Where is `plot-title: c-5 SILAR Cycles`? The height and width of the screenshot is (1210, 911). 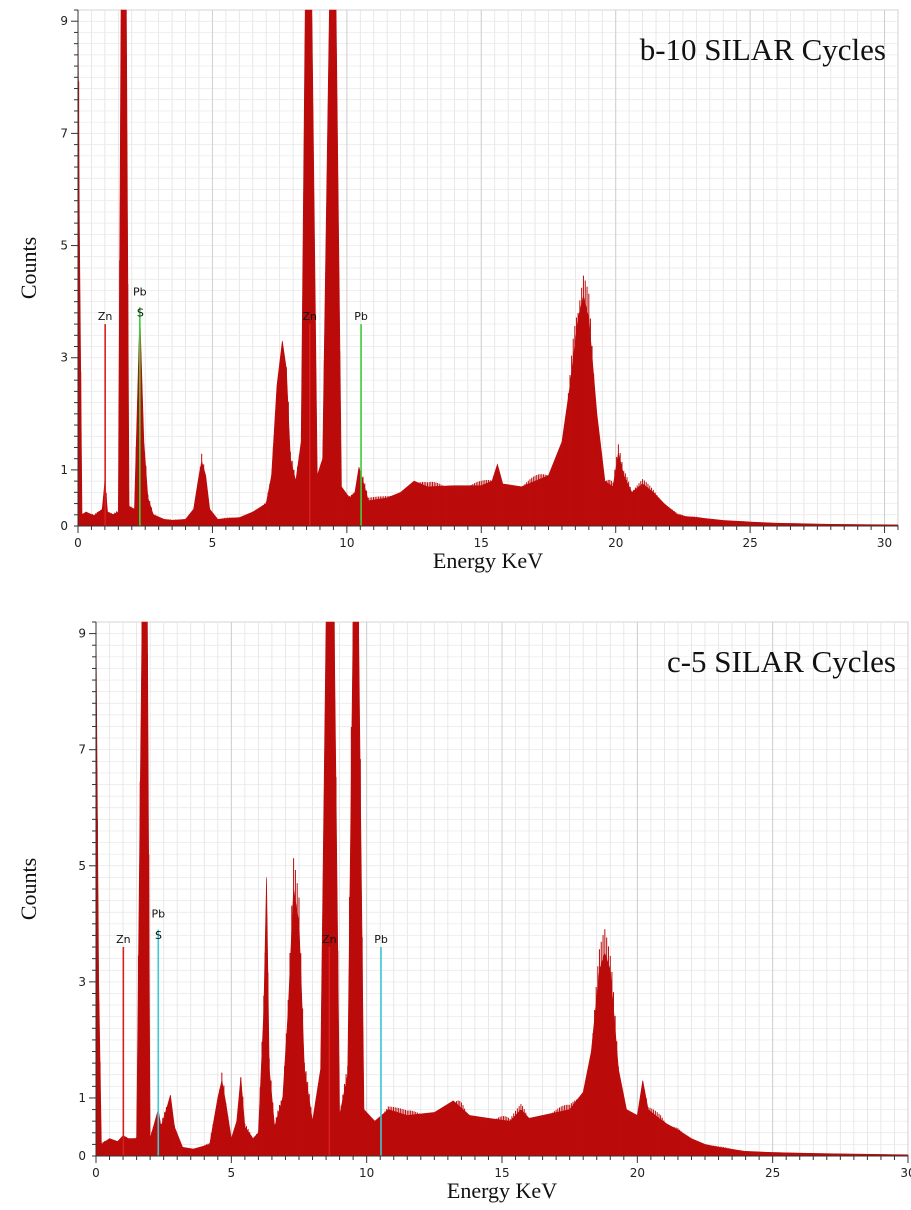 plot-title: c-5 SILAR Cycles is located at coordinates (781, 661).